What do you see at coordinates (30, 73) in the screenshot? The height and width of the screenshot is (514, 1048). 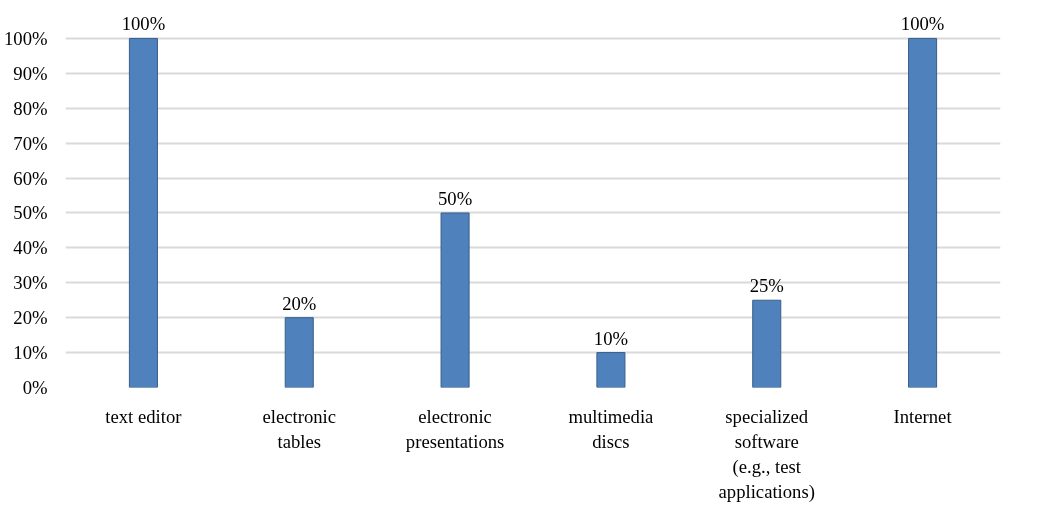 I see `y-tick-label: 90%` at bounding box center [30, 73].